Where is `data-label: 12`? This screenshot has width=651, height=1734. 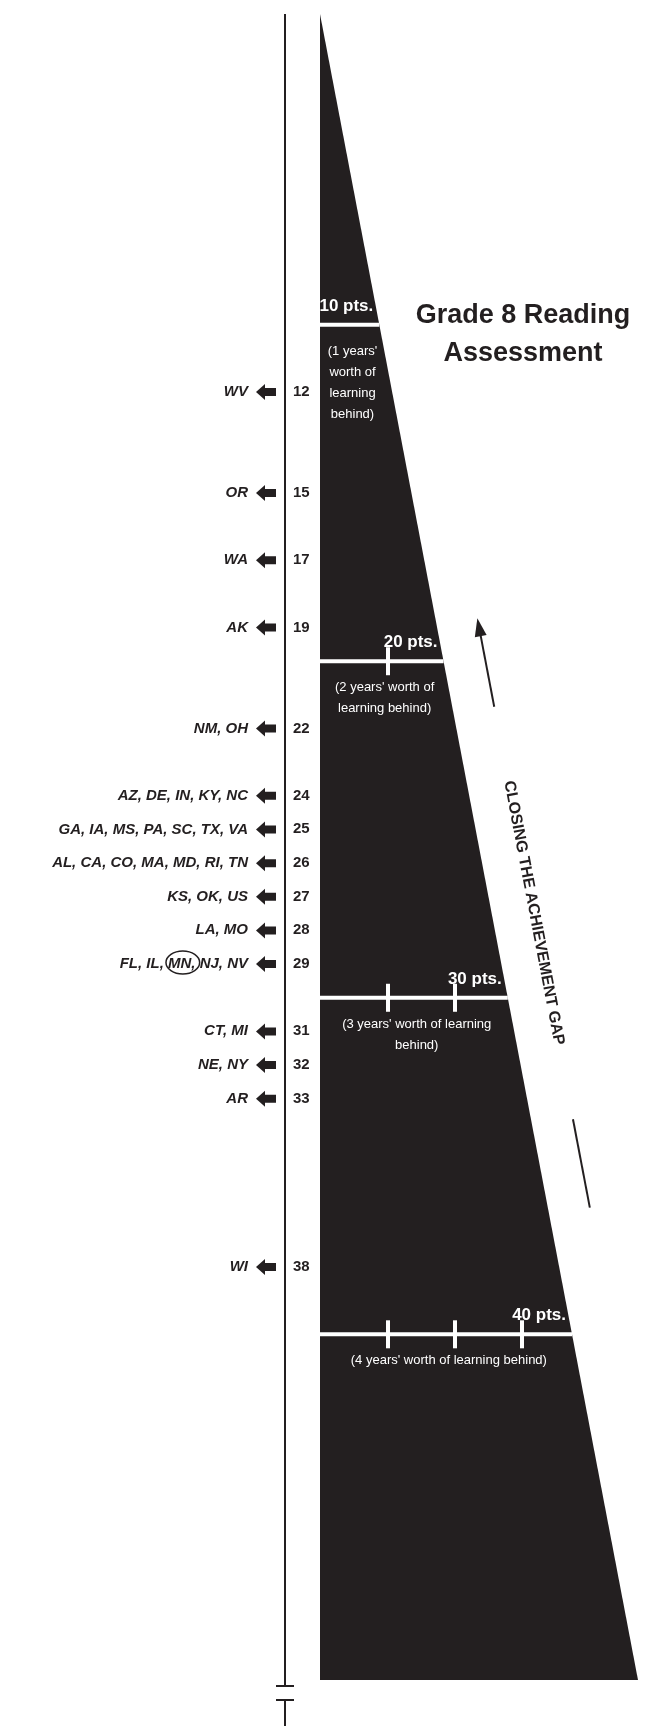 data-label: 12 is located at coordinates (301, 390).